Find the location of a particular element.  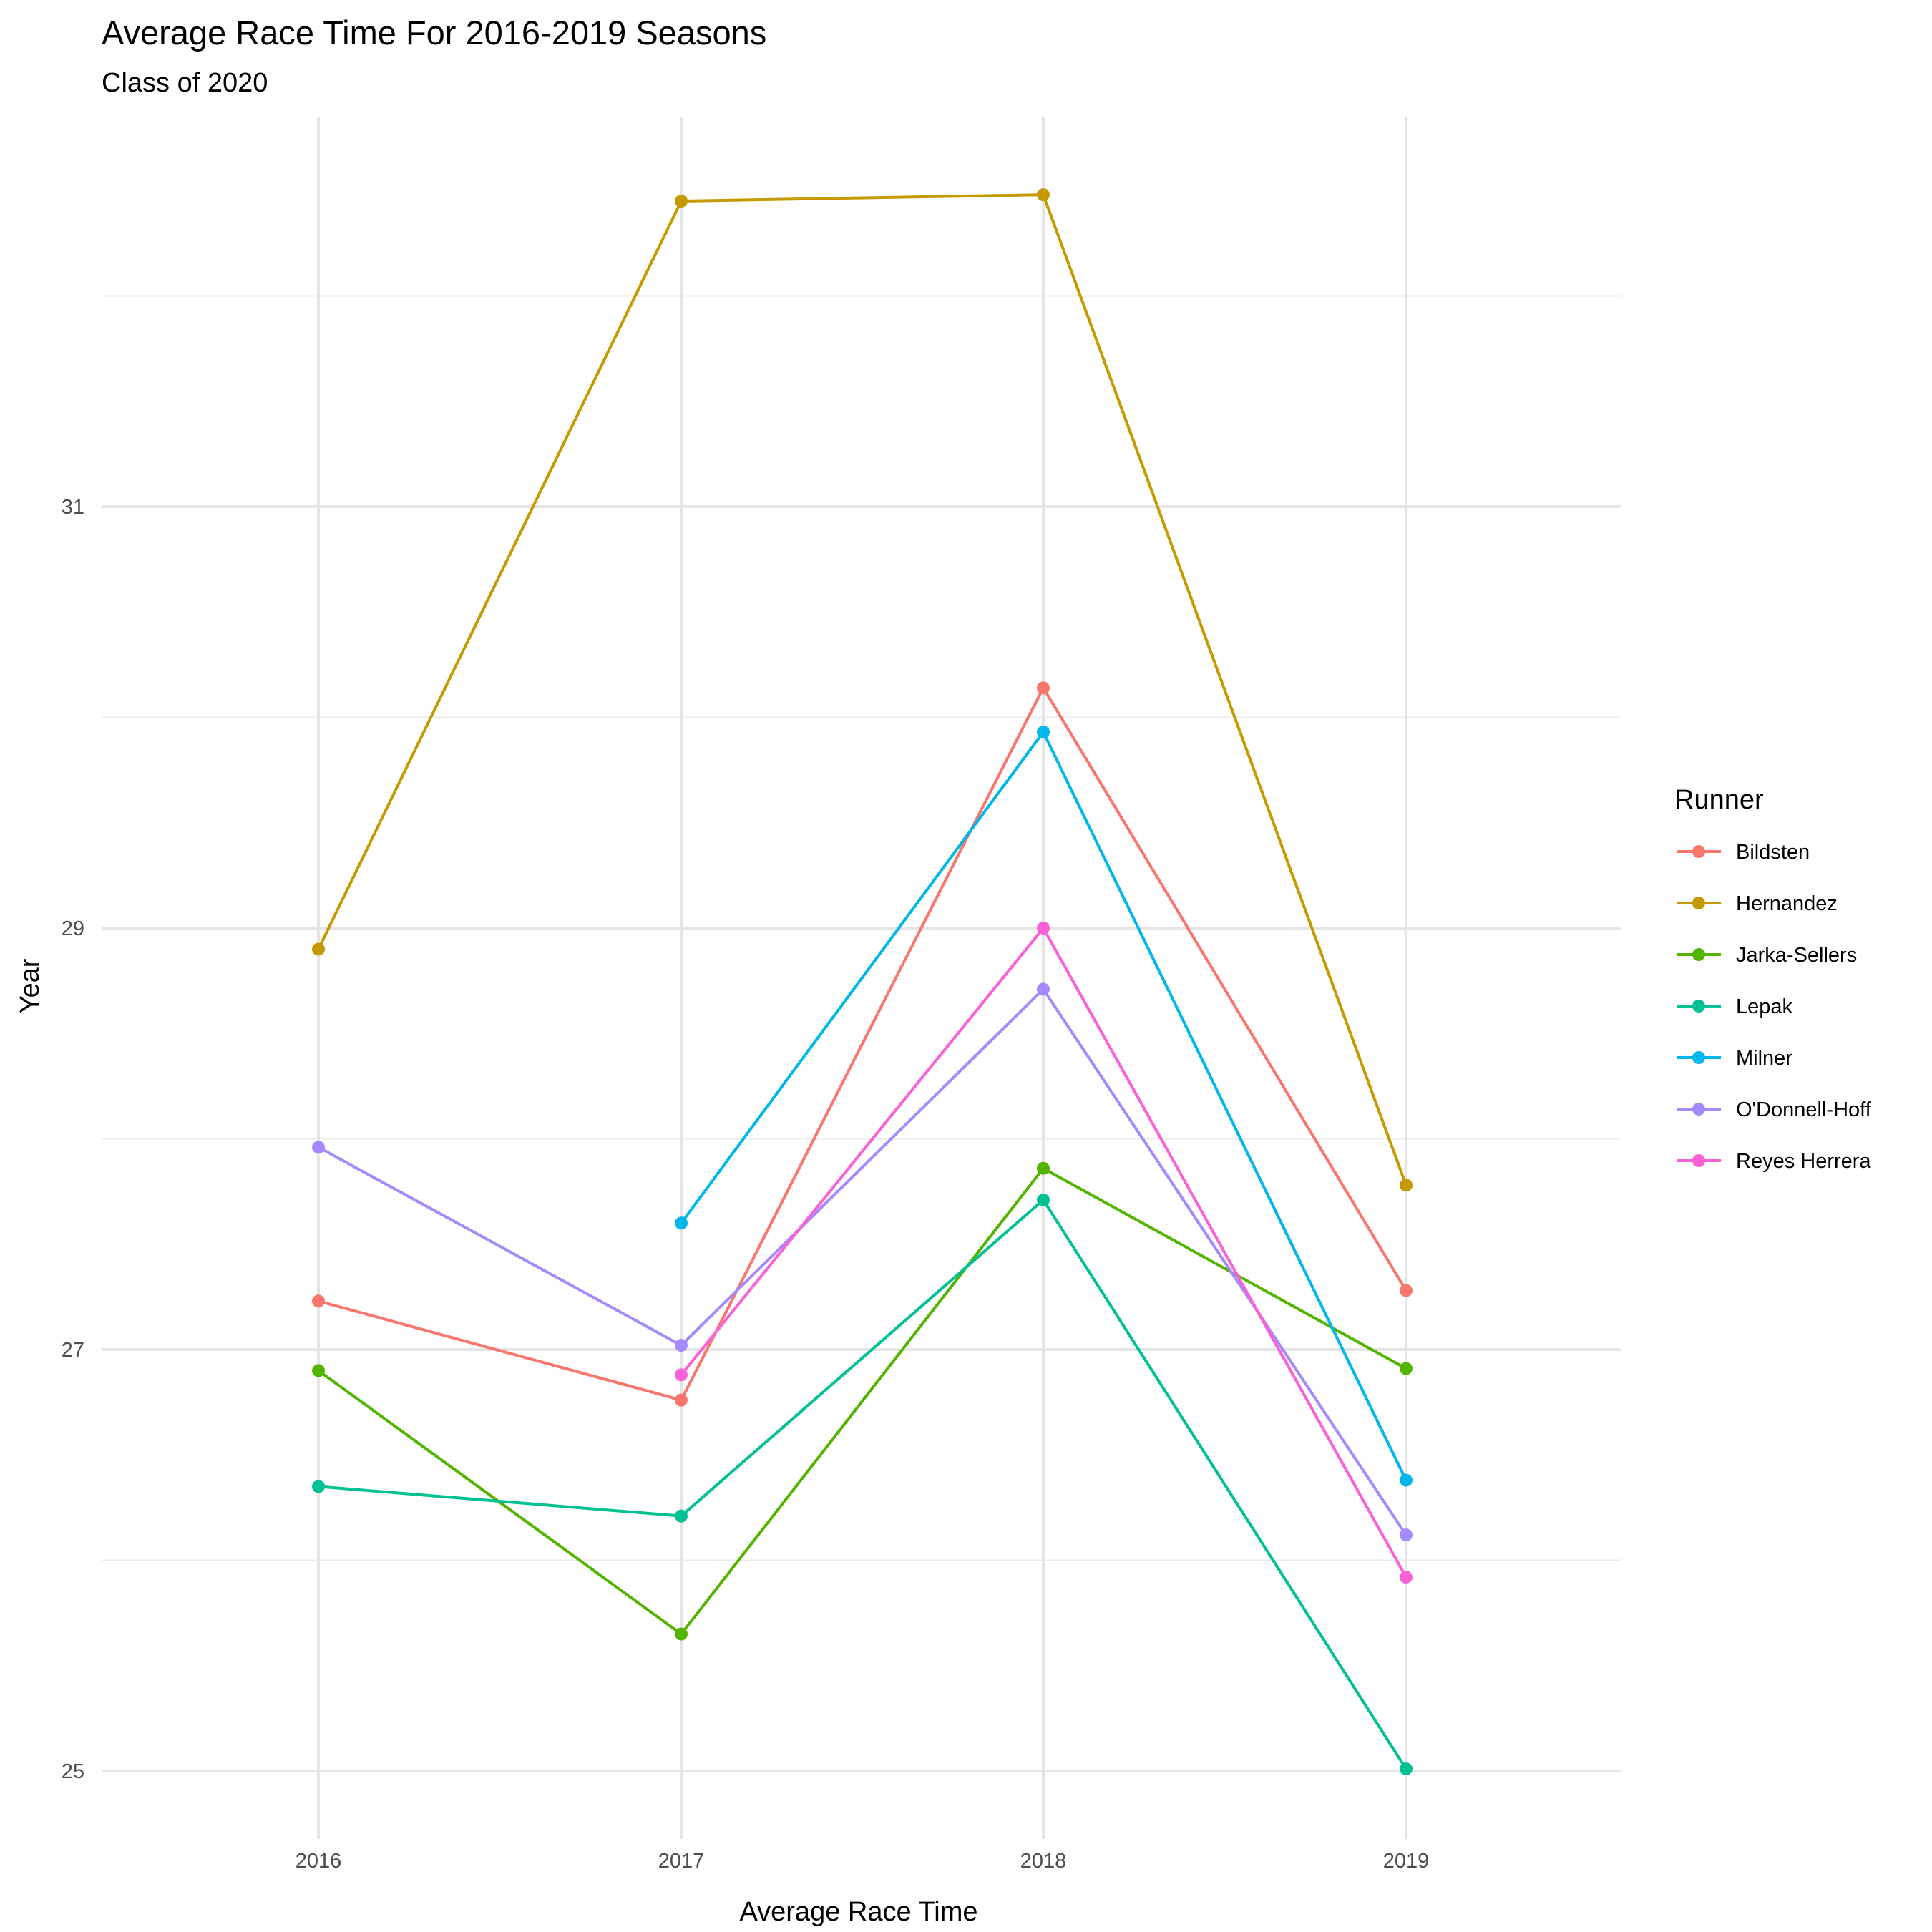

legend-label: Bildsten is located at coordinates (1773, 852).